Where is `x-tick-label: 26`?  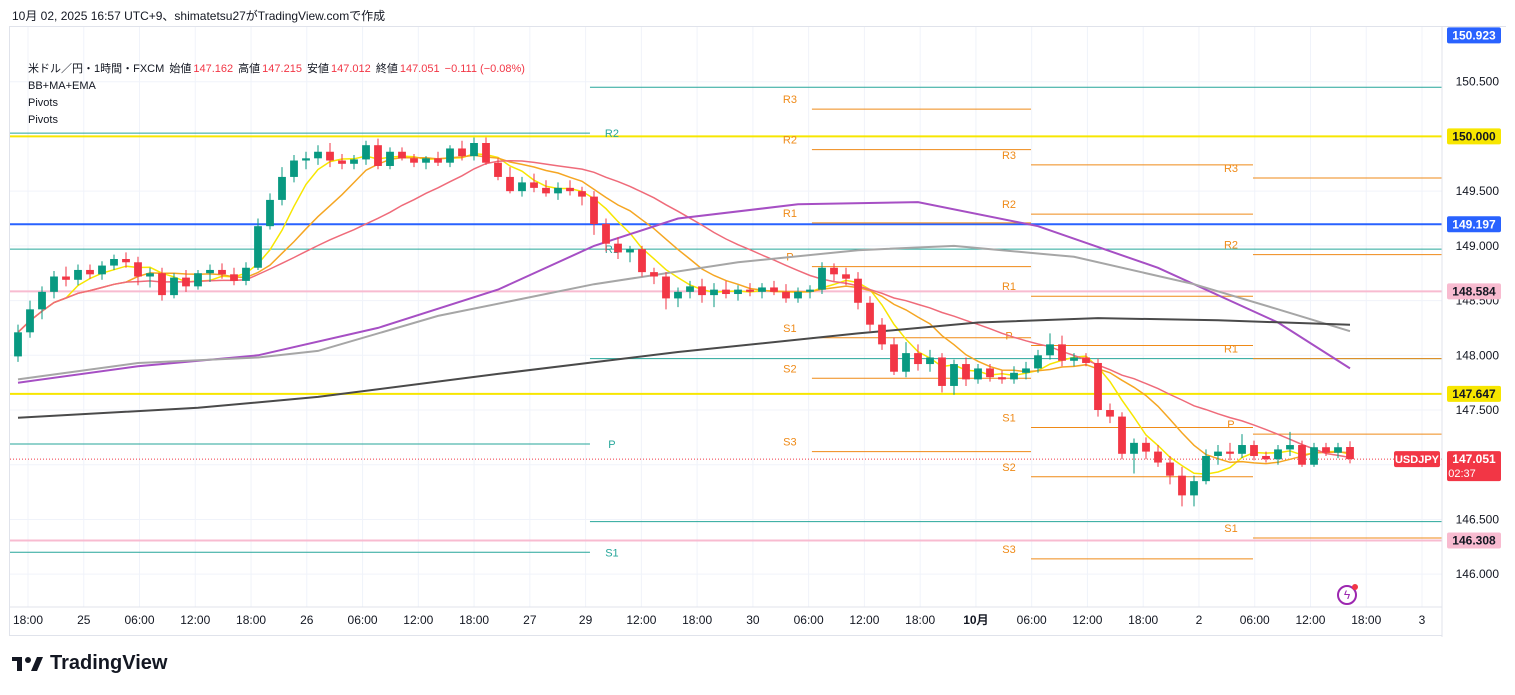 x-tick-label: 26 is located at coordinates (307, 620).